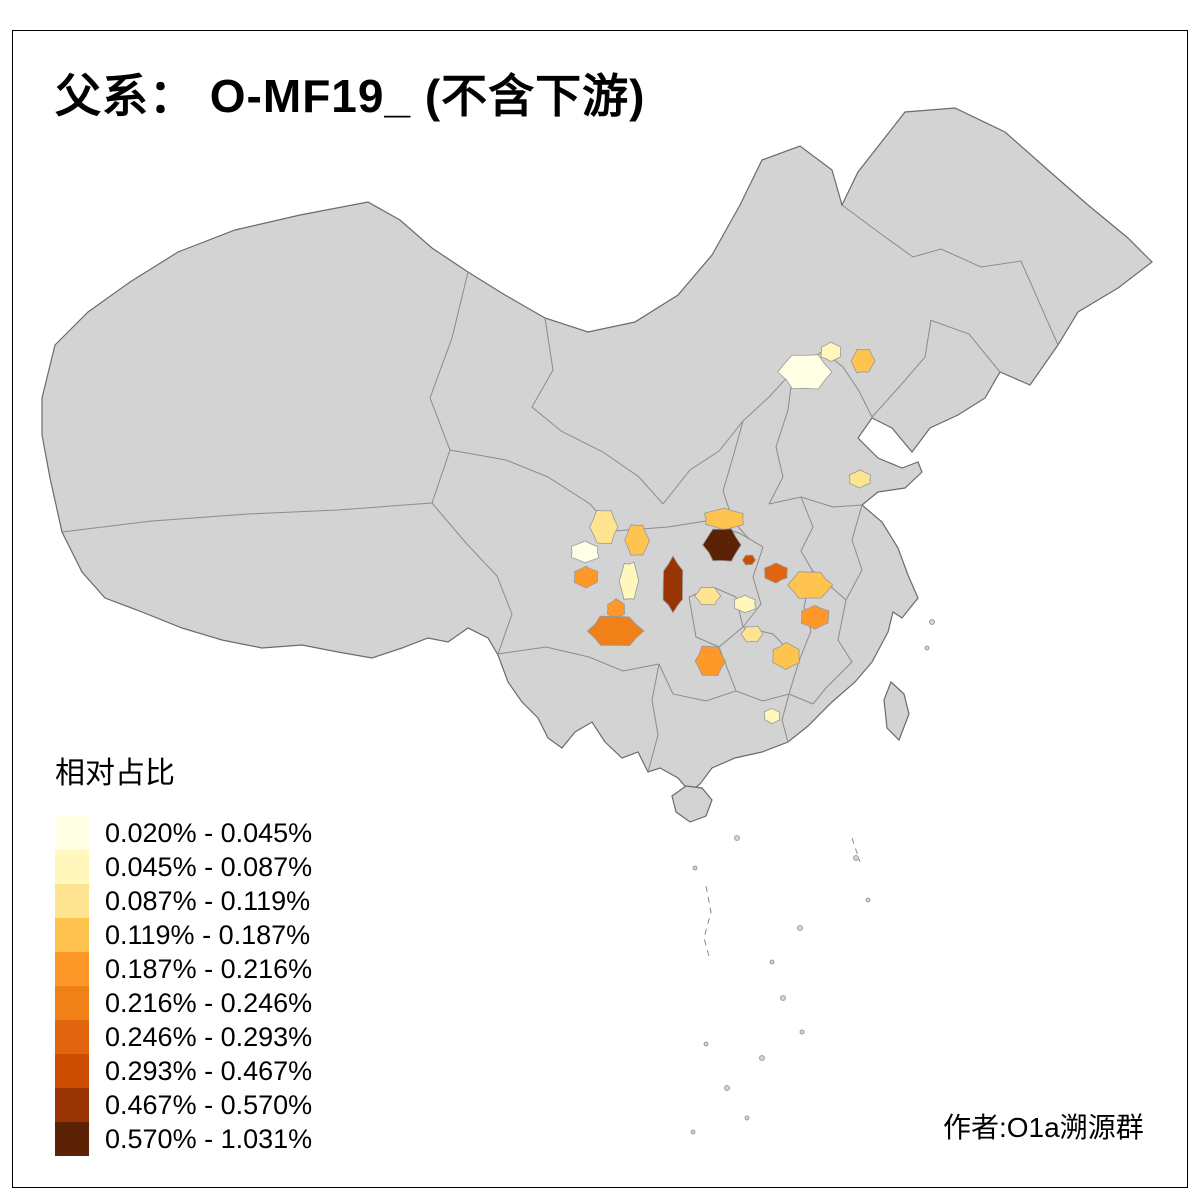 Image resolution: width=1200 pixels, height=1200 pixels. What do you see at coordinates (859, 479) in the screenshot?
I see `prefecture-shandong-west` at bounding box center [859, 479].